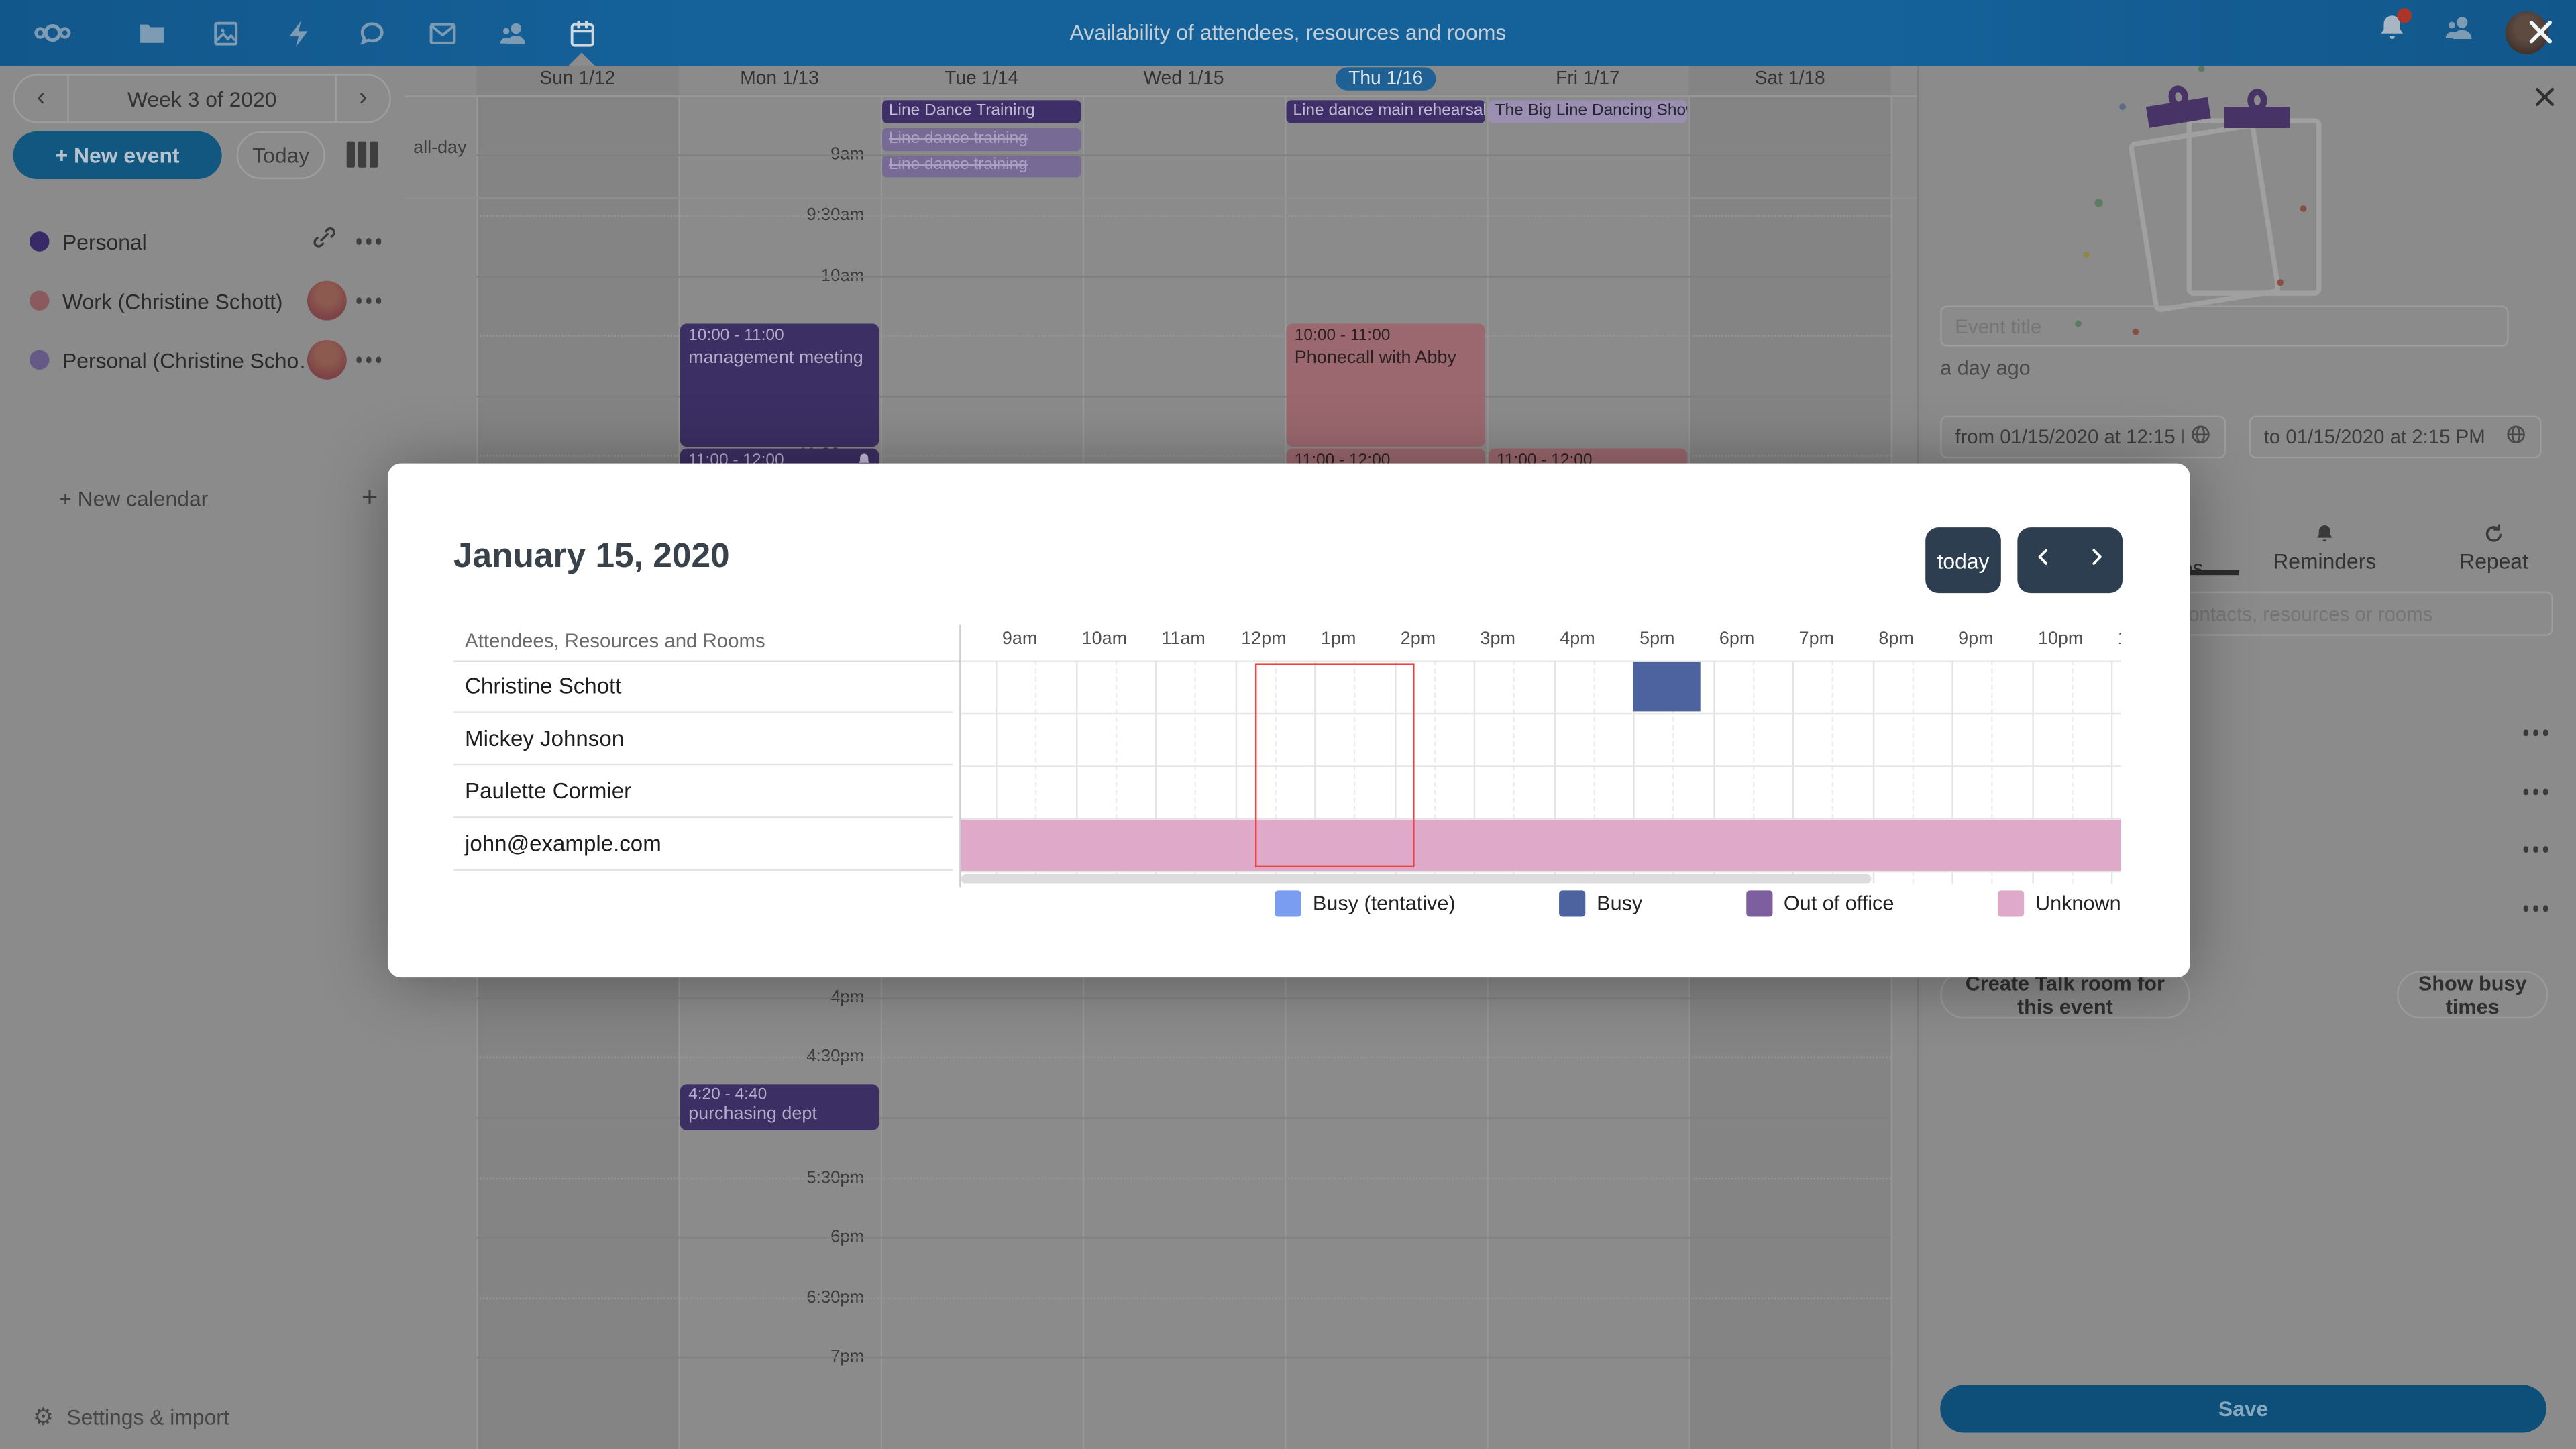 This screenshot has height=1449, width=2576. I want to click on files-icon, so click(151, 33).